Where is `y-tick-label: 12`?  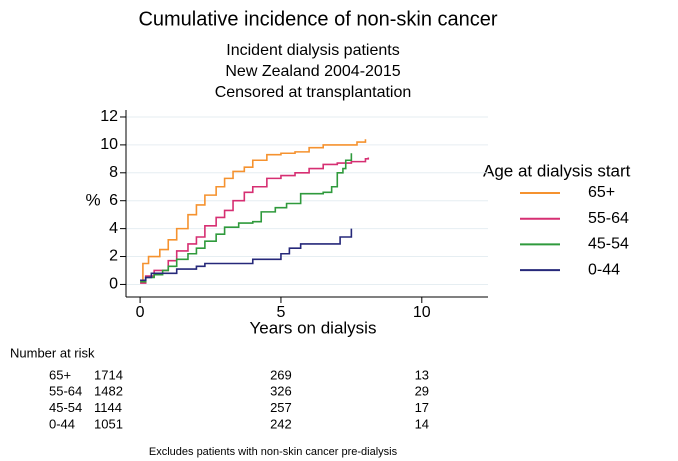 y-tick-label: 12 is located at coordinates (109, 116).